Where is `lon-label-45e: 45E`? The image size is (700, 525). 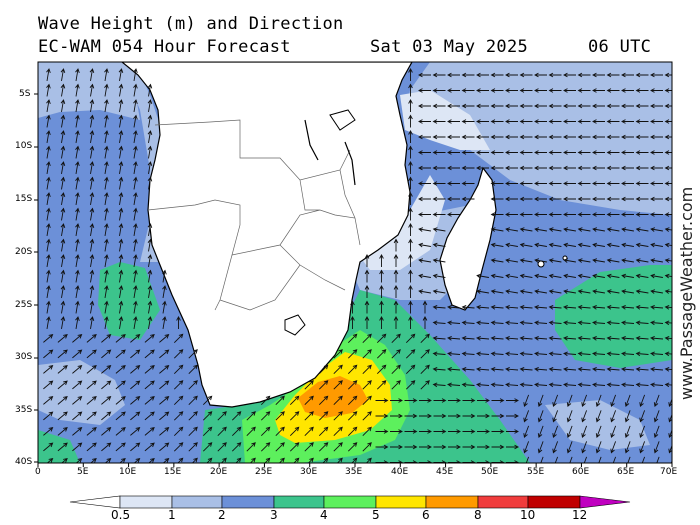 lon-label-45e: 45E is located at coordinates (445, 472).